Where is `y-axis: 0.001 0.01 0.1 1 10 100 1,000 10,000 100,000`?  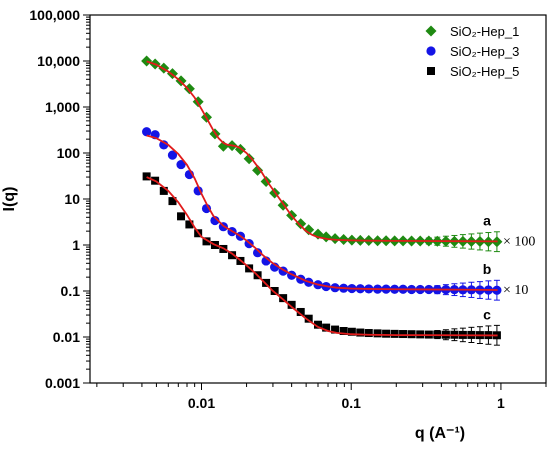
y-axis: 0.001 0.01 0.1 1 10 100 1,000 10,000 100,000 is located at coordinates (59, 199).